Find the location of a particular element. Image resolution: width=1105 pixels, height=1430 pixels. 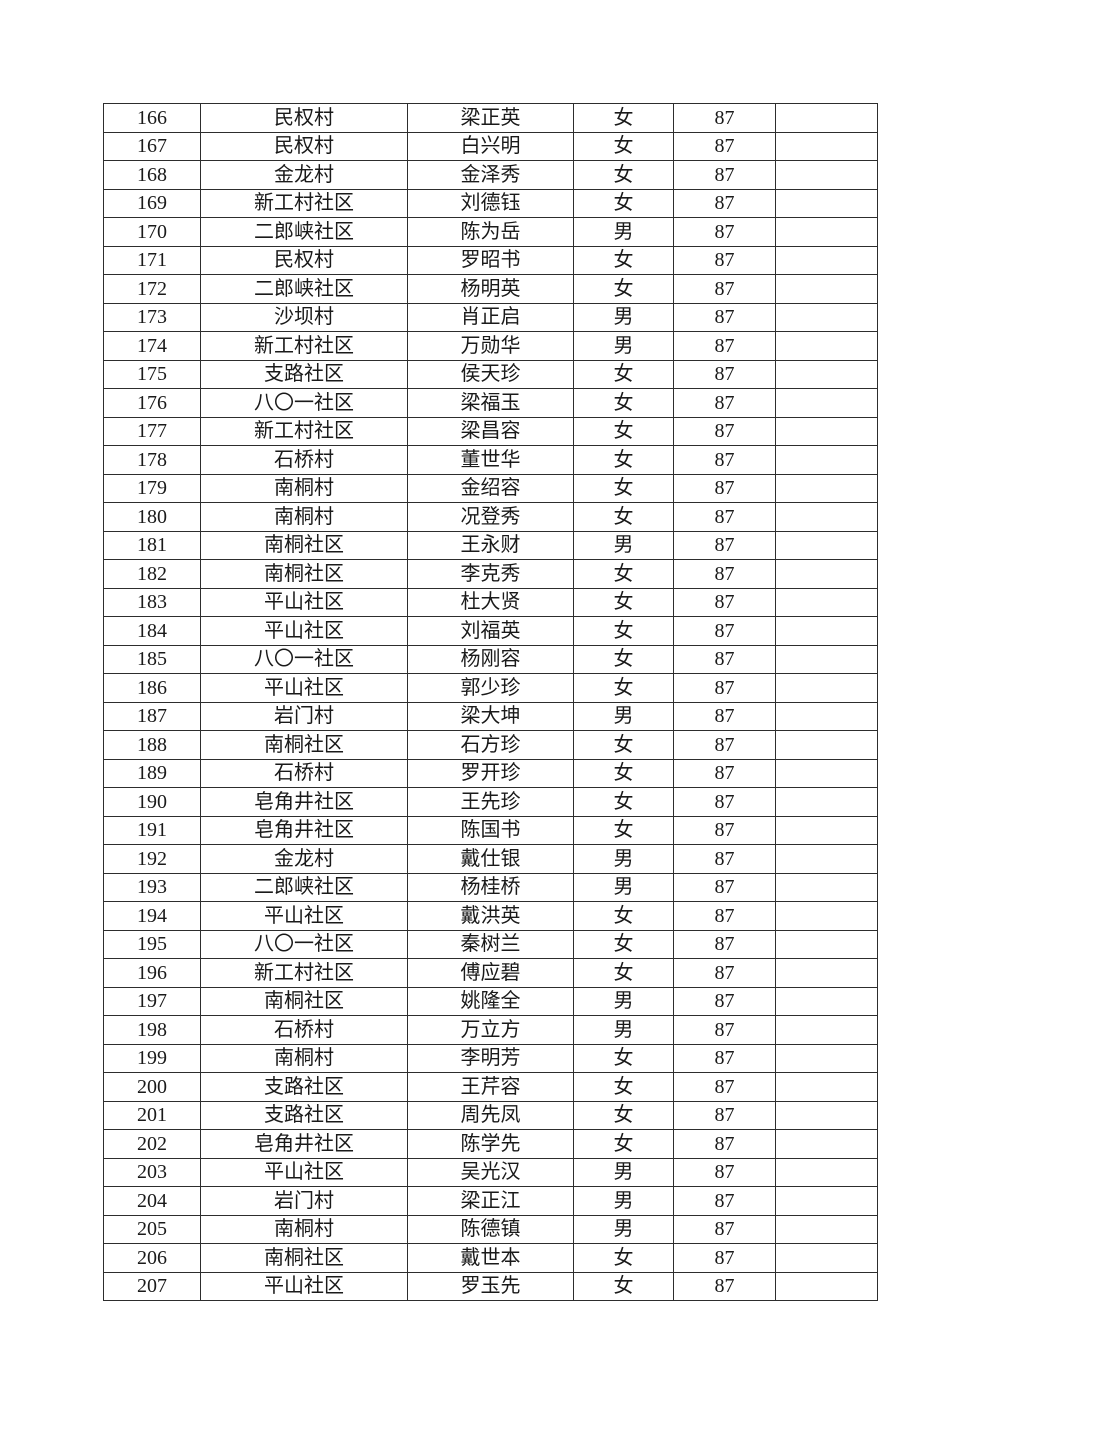

person-name-cell: 梁大坤 is located at coordinates (490, 716).